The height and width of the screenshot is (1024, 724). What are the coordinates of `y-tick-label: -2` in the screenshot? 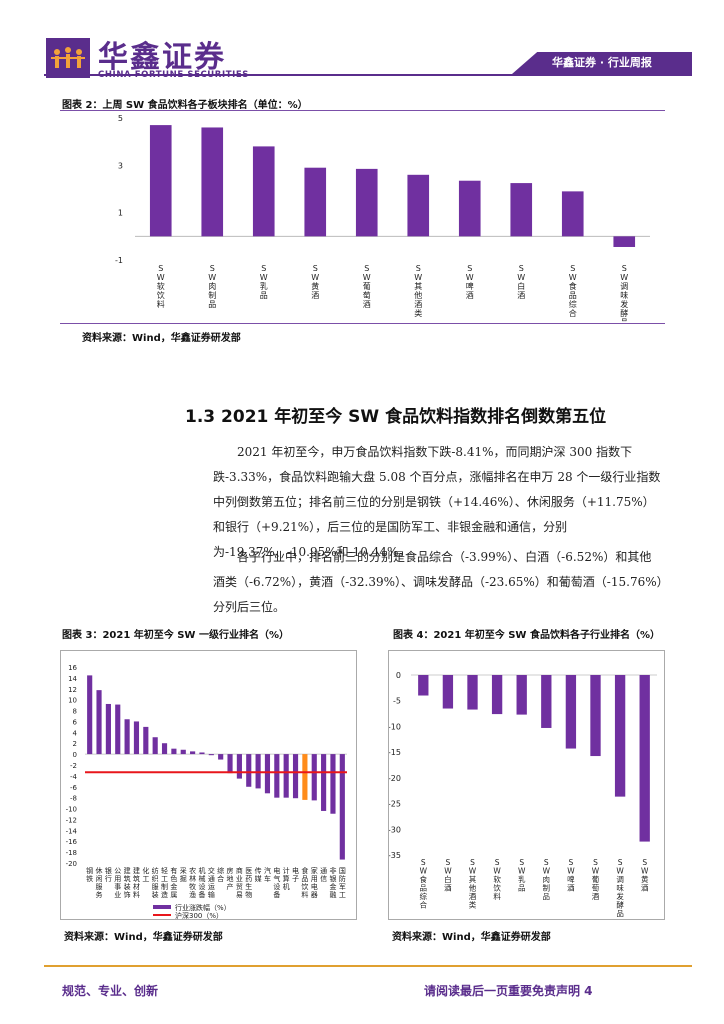 It's located at (73, 766).